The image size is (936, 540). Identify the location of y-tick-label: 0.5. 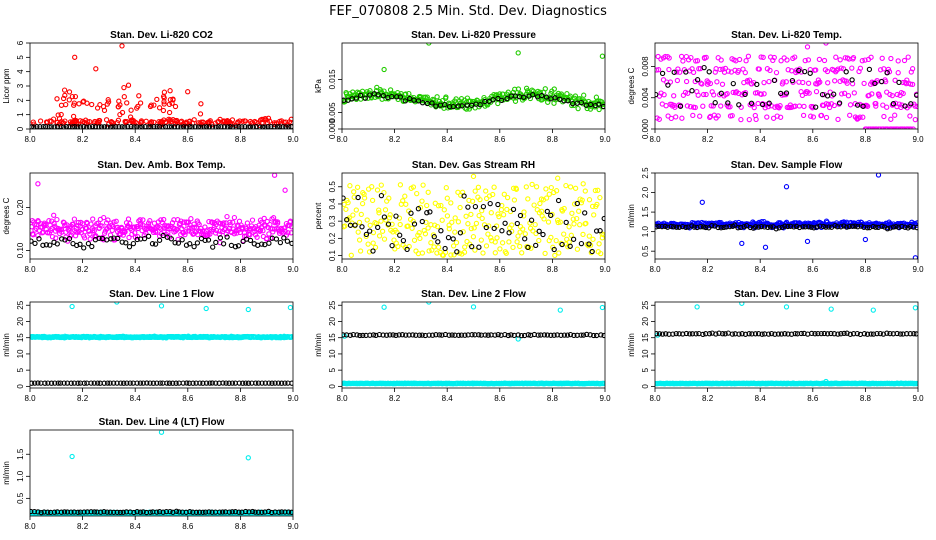
(332, 187).